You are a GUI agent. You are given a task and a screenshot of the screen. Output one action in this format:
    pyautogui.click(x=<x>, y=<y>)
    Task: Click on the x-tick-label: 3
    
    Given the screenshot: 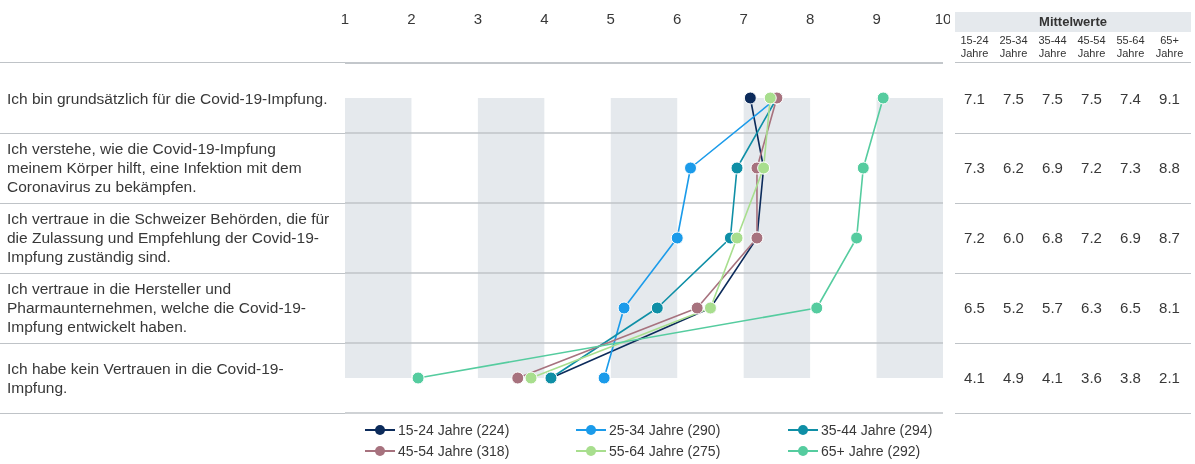 What is the action you would take?
    pyautogui.click(x=478, y=18)
    